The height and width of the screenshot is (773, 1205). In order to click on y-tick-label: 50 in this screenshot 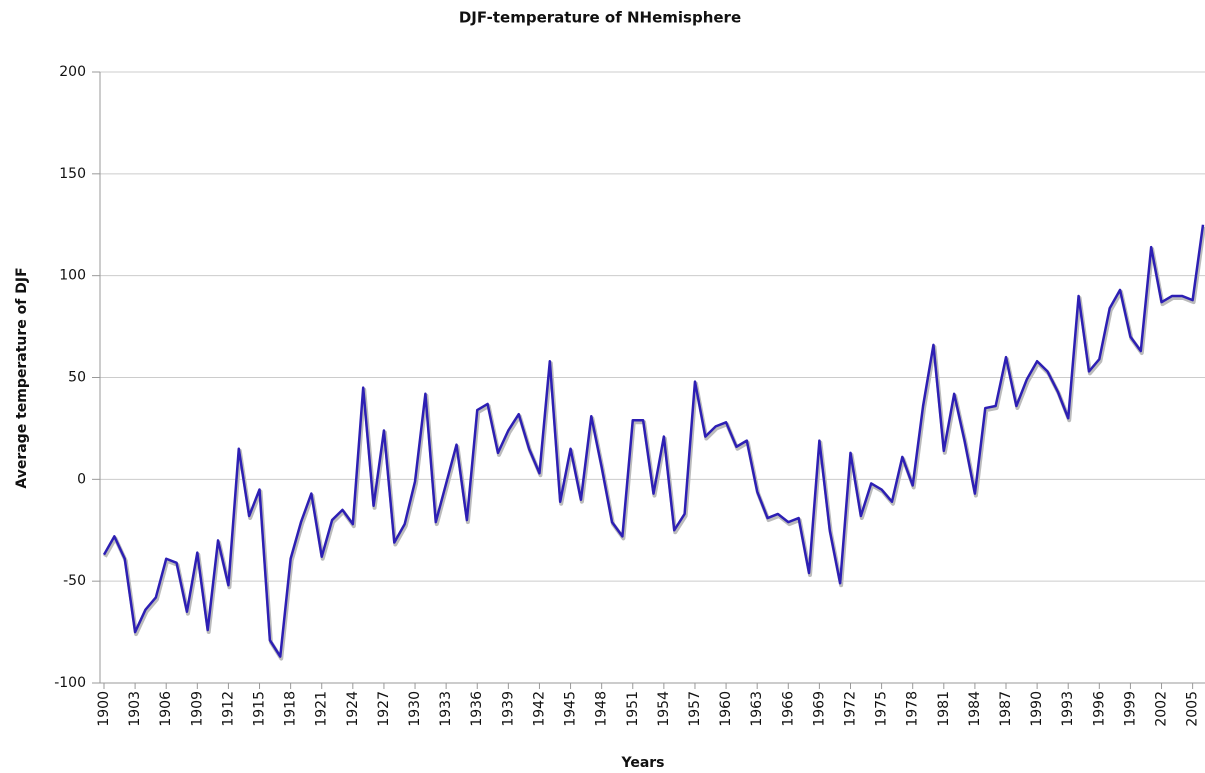, I will do `click(77, 378)`.